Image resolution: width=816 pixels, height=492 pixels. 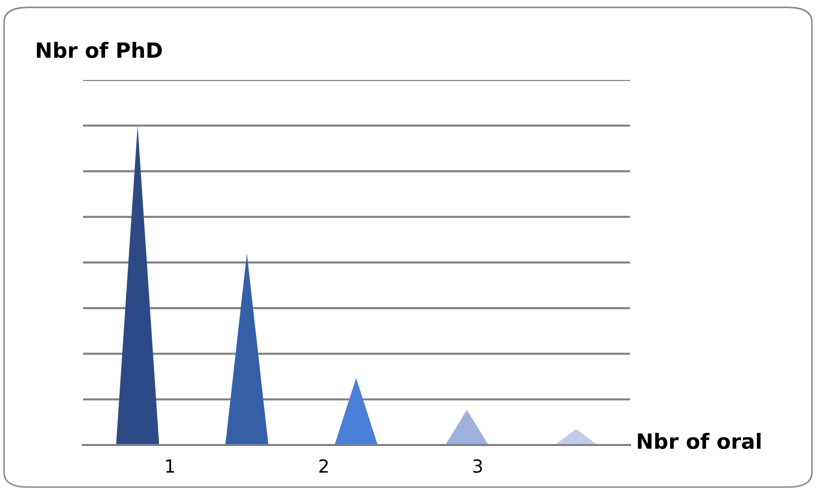 What do you see at coordinates (170, 466) in the screenshot?
I see `x-tick-label: 1` at bounding box center [170, 466].